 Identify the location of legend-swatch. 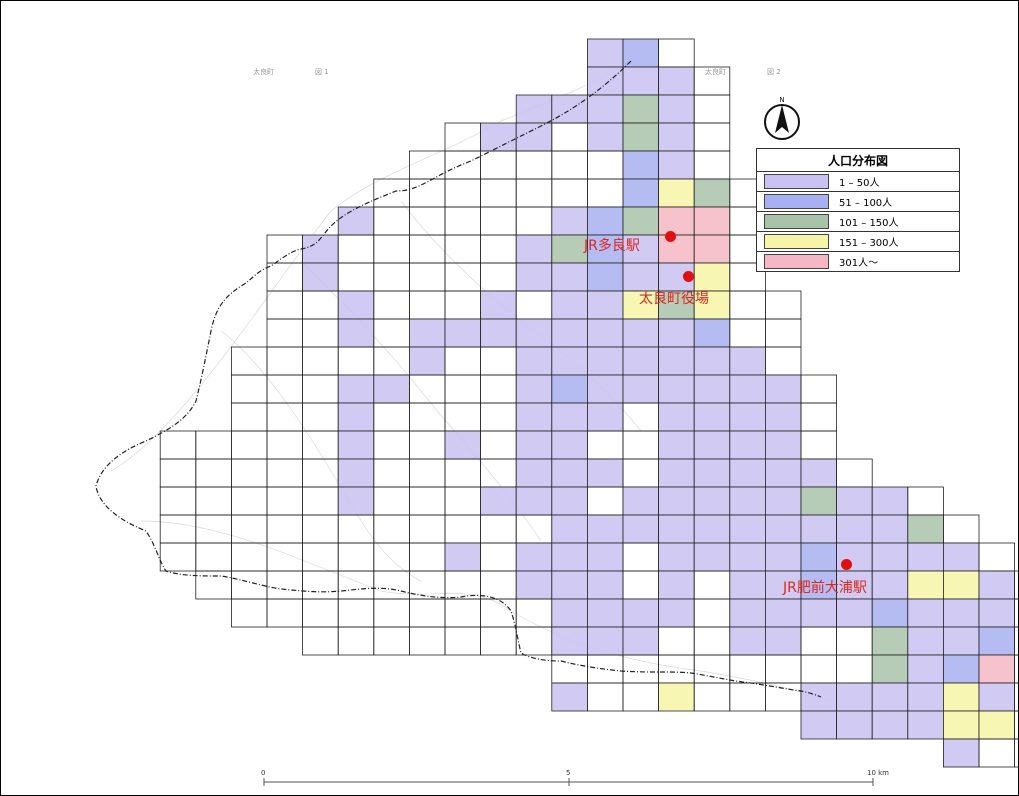
(796, 221).